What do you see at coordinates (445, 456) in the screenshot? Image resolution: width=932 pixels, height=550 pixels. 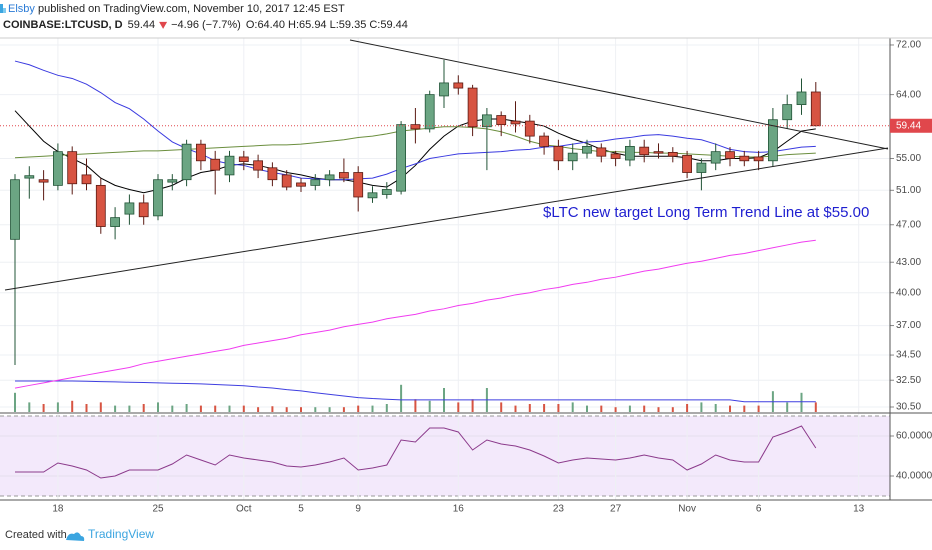 I see `rsi-band` at bounding box center [445, 456].